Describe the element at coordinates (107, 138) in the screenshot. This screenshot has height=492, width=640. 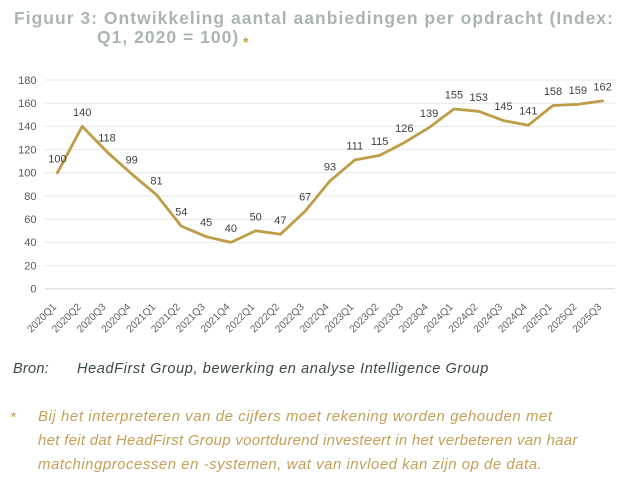
I see `svg-text: 118` at that location.